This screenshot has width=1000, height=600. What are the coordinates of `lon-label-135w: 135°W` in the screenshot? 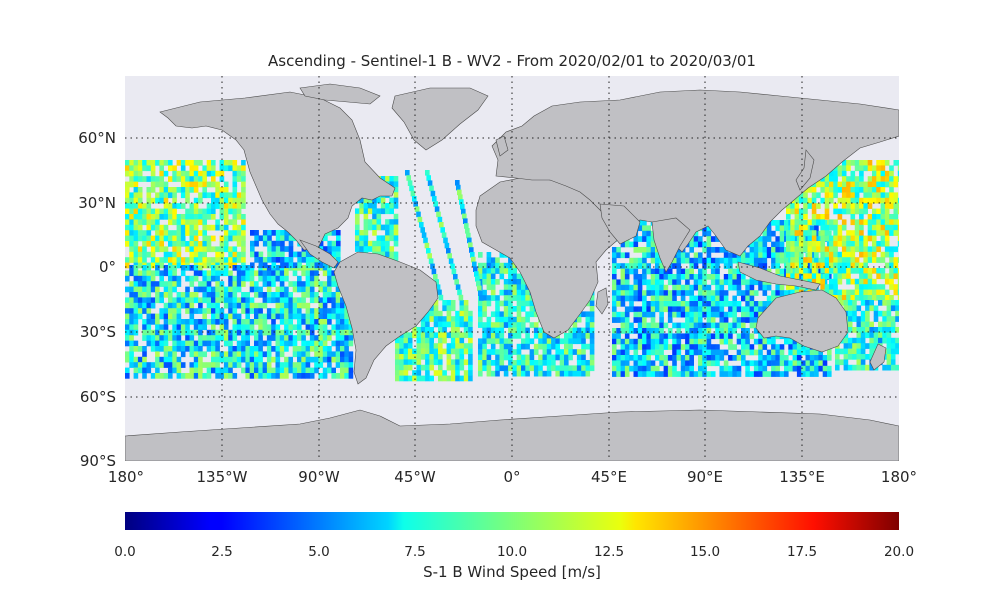 It's located at (222, 477).